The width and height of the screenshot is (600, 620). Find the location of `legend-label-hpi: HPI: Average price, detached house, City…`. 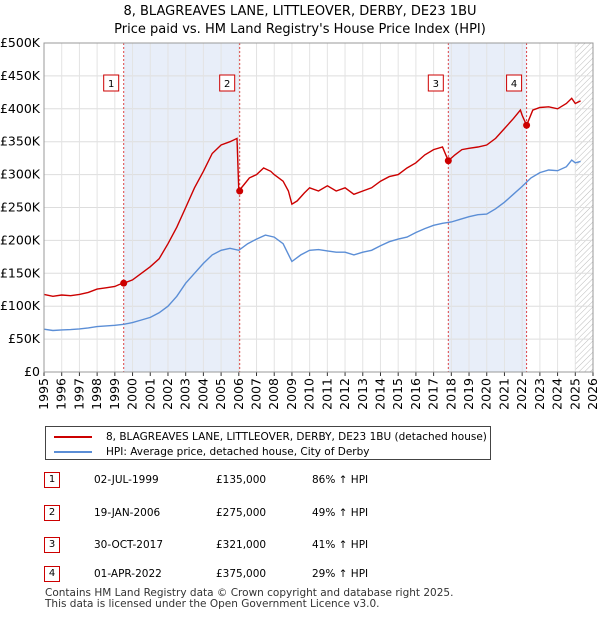

legend-label-hpi: HPI: Average price, detached house, City… is located at coordinates (238, 452).